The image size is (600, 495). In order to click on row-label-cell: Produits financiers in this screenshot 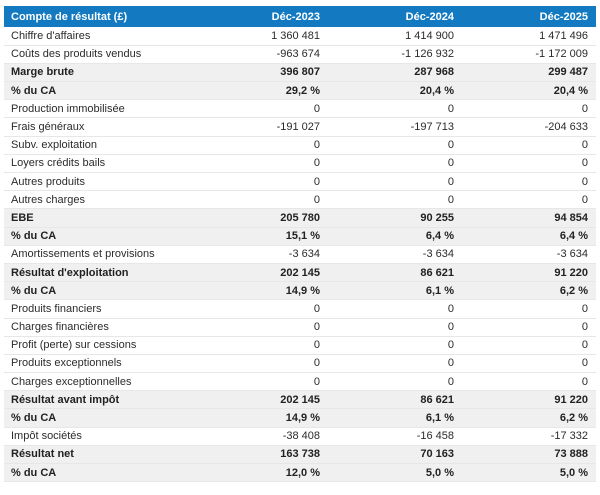, I will do `click(99, 309)`.